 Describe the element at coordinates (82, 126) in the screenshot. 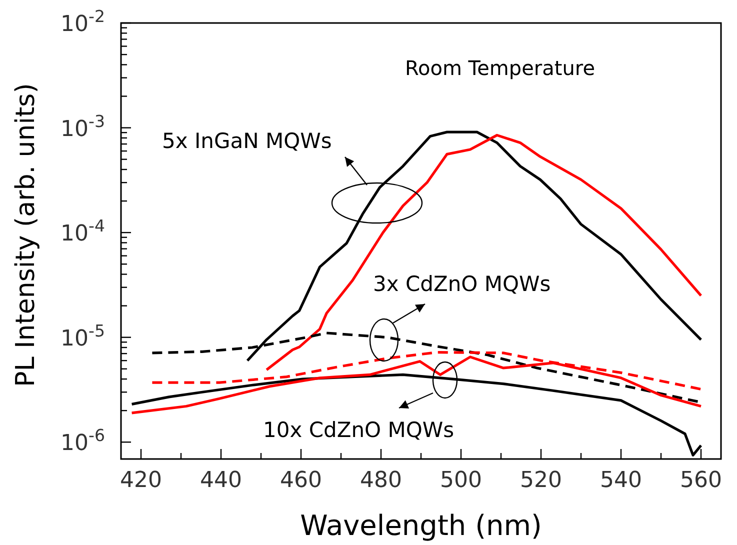

I see `y-tick-label: 10$^{-3}$` at that location.